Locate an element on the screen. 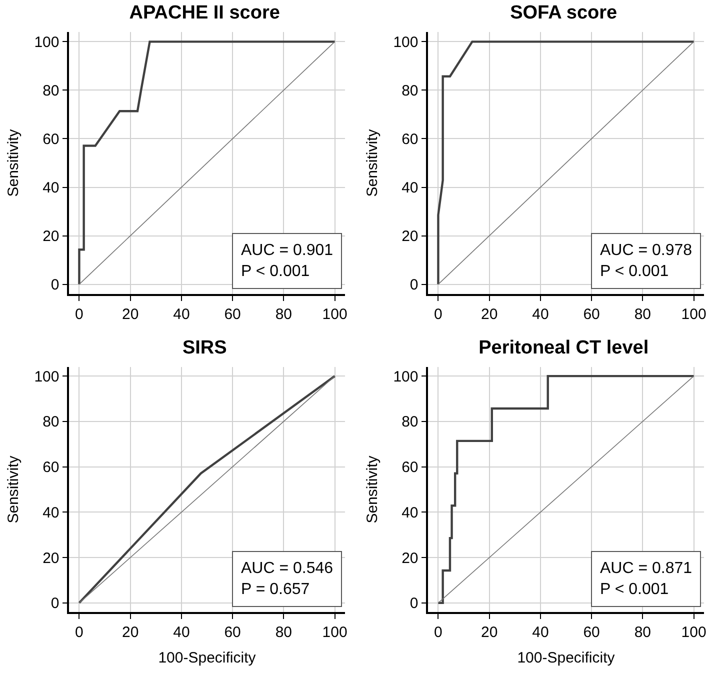 This screenshot has height=682, width=719. chart-title: APACHE II score is located at coordinates (204, 13).